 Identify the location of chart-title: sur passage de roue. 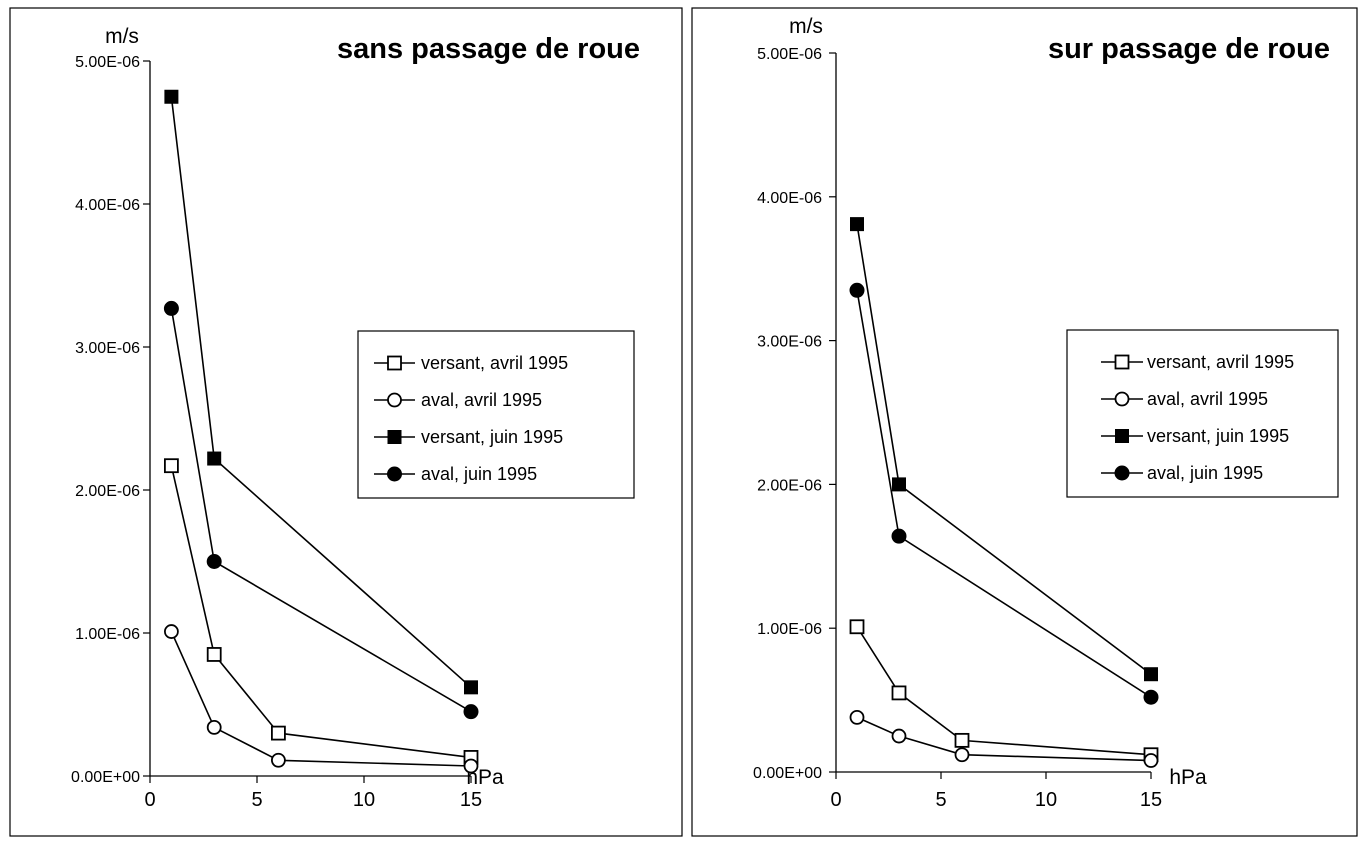
(1189, 49).